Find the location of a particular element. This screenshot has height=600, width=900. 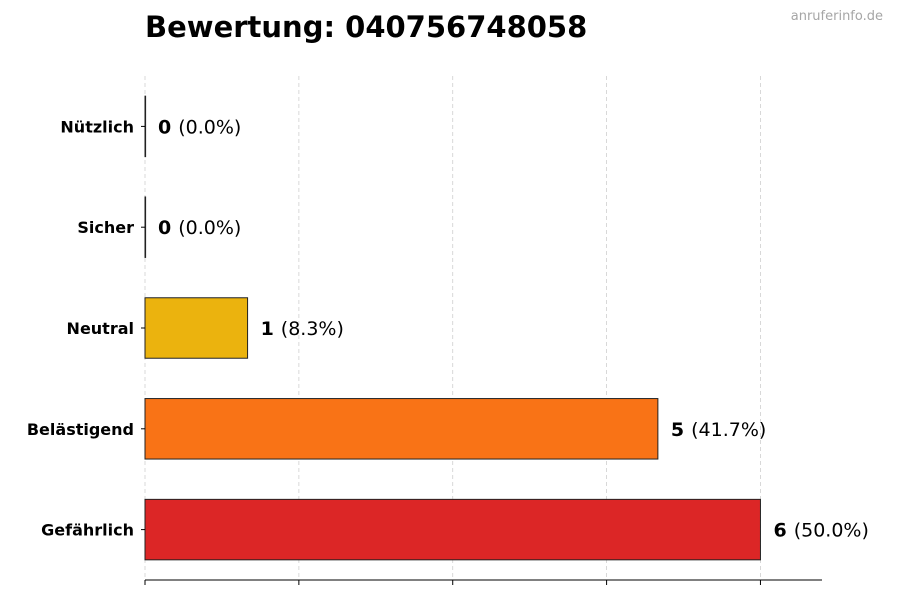

watermark: anruferinfo.de is located at coordinates (836, 16).